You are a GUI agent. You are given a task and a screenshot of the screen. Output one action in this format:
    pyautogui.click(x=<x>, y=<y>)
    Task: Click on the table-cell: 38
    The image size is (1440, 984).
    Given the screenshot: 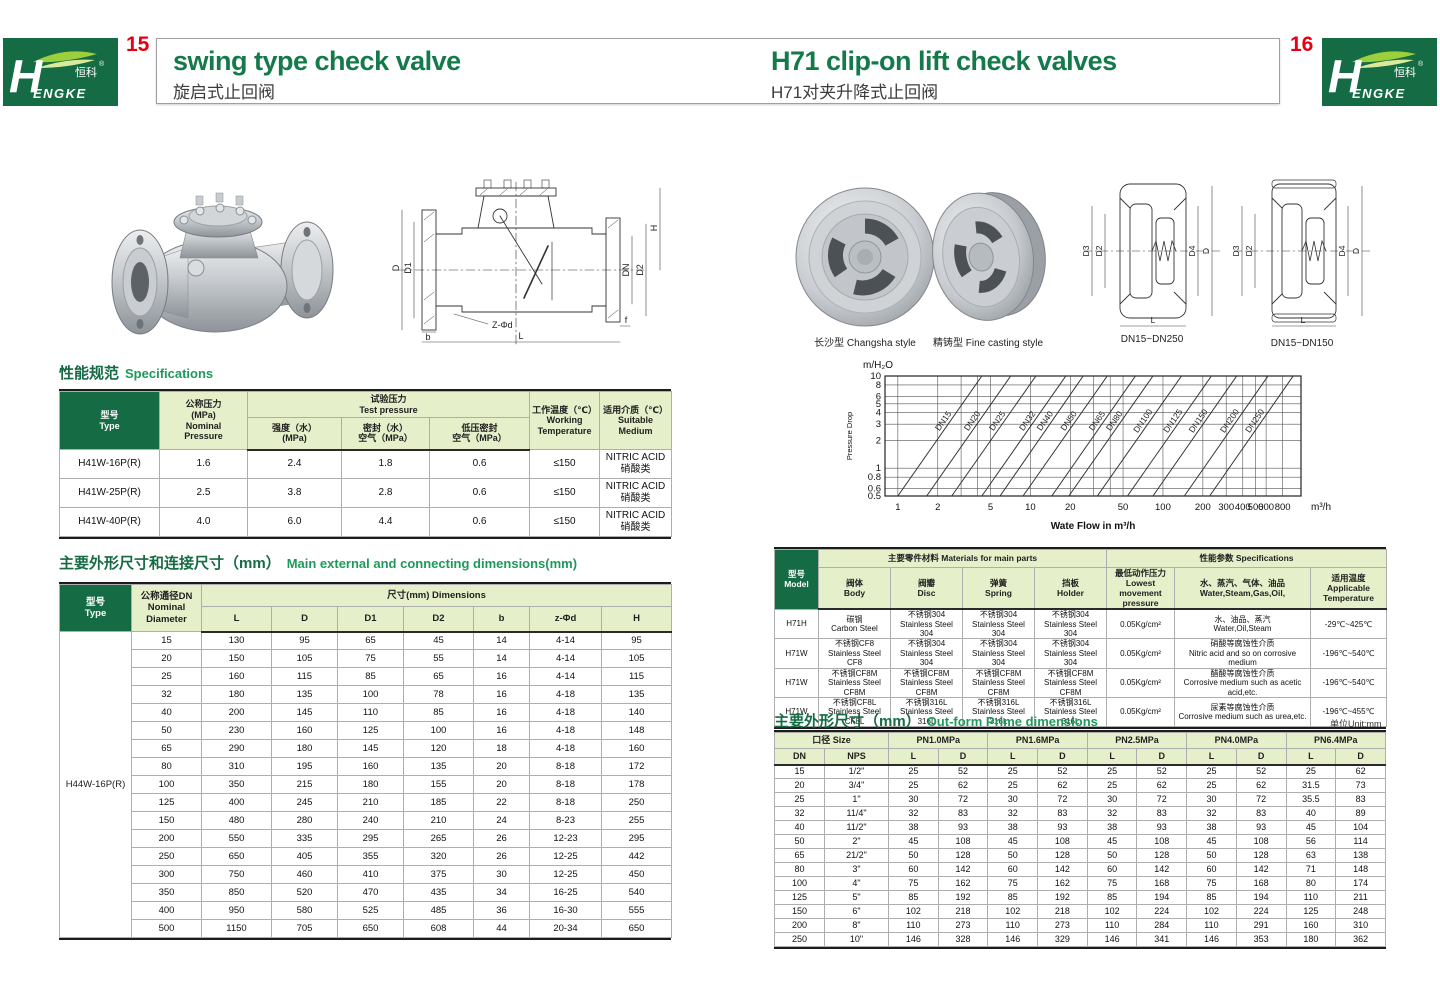 What is the action you would take?
    pyautogui.click(x=1013, y=827)
    